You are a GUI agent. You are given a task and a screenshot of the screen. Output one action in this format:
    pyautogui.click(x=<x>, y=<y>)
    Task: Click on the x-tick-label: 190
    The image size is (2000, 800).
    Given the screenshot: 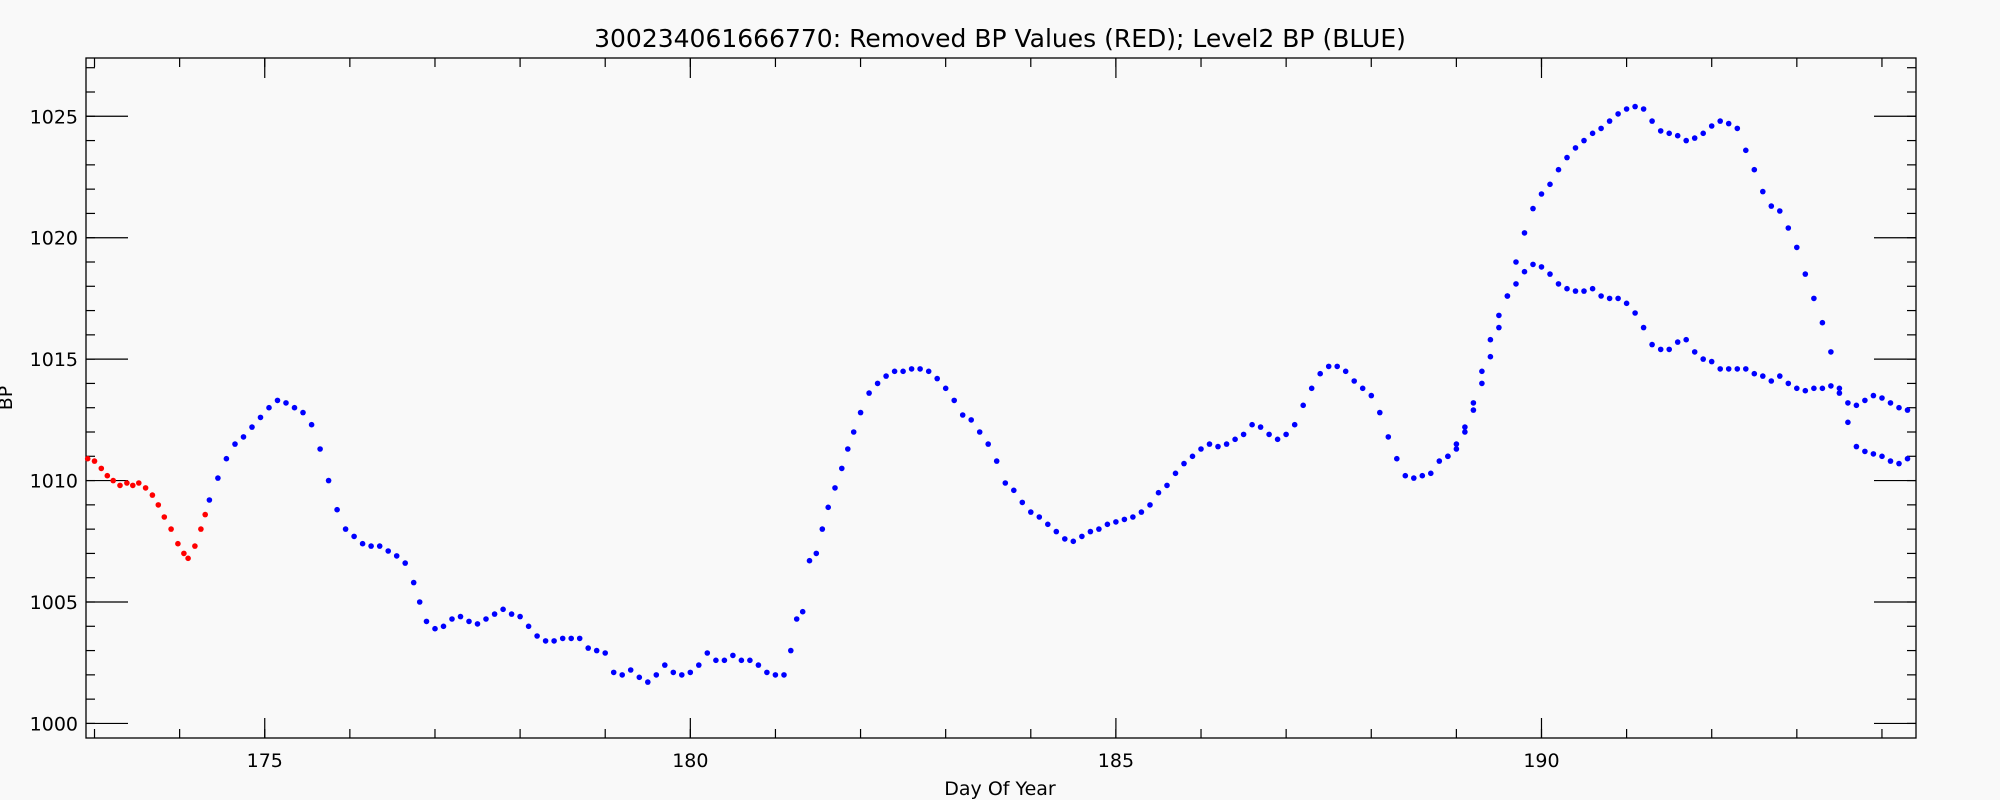 What is the action you would take?
    pyautogui.click(x=1541, y=761)
    